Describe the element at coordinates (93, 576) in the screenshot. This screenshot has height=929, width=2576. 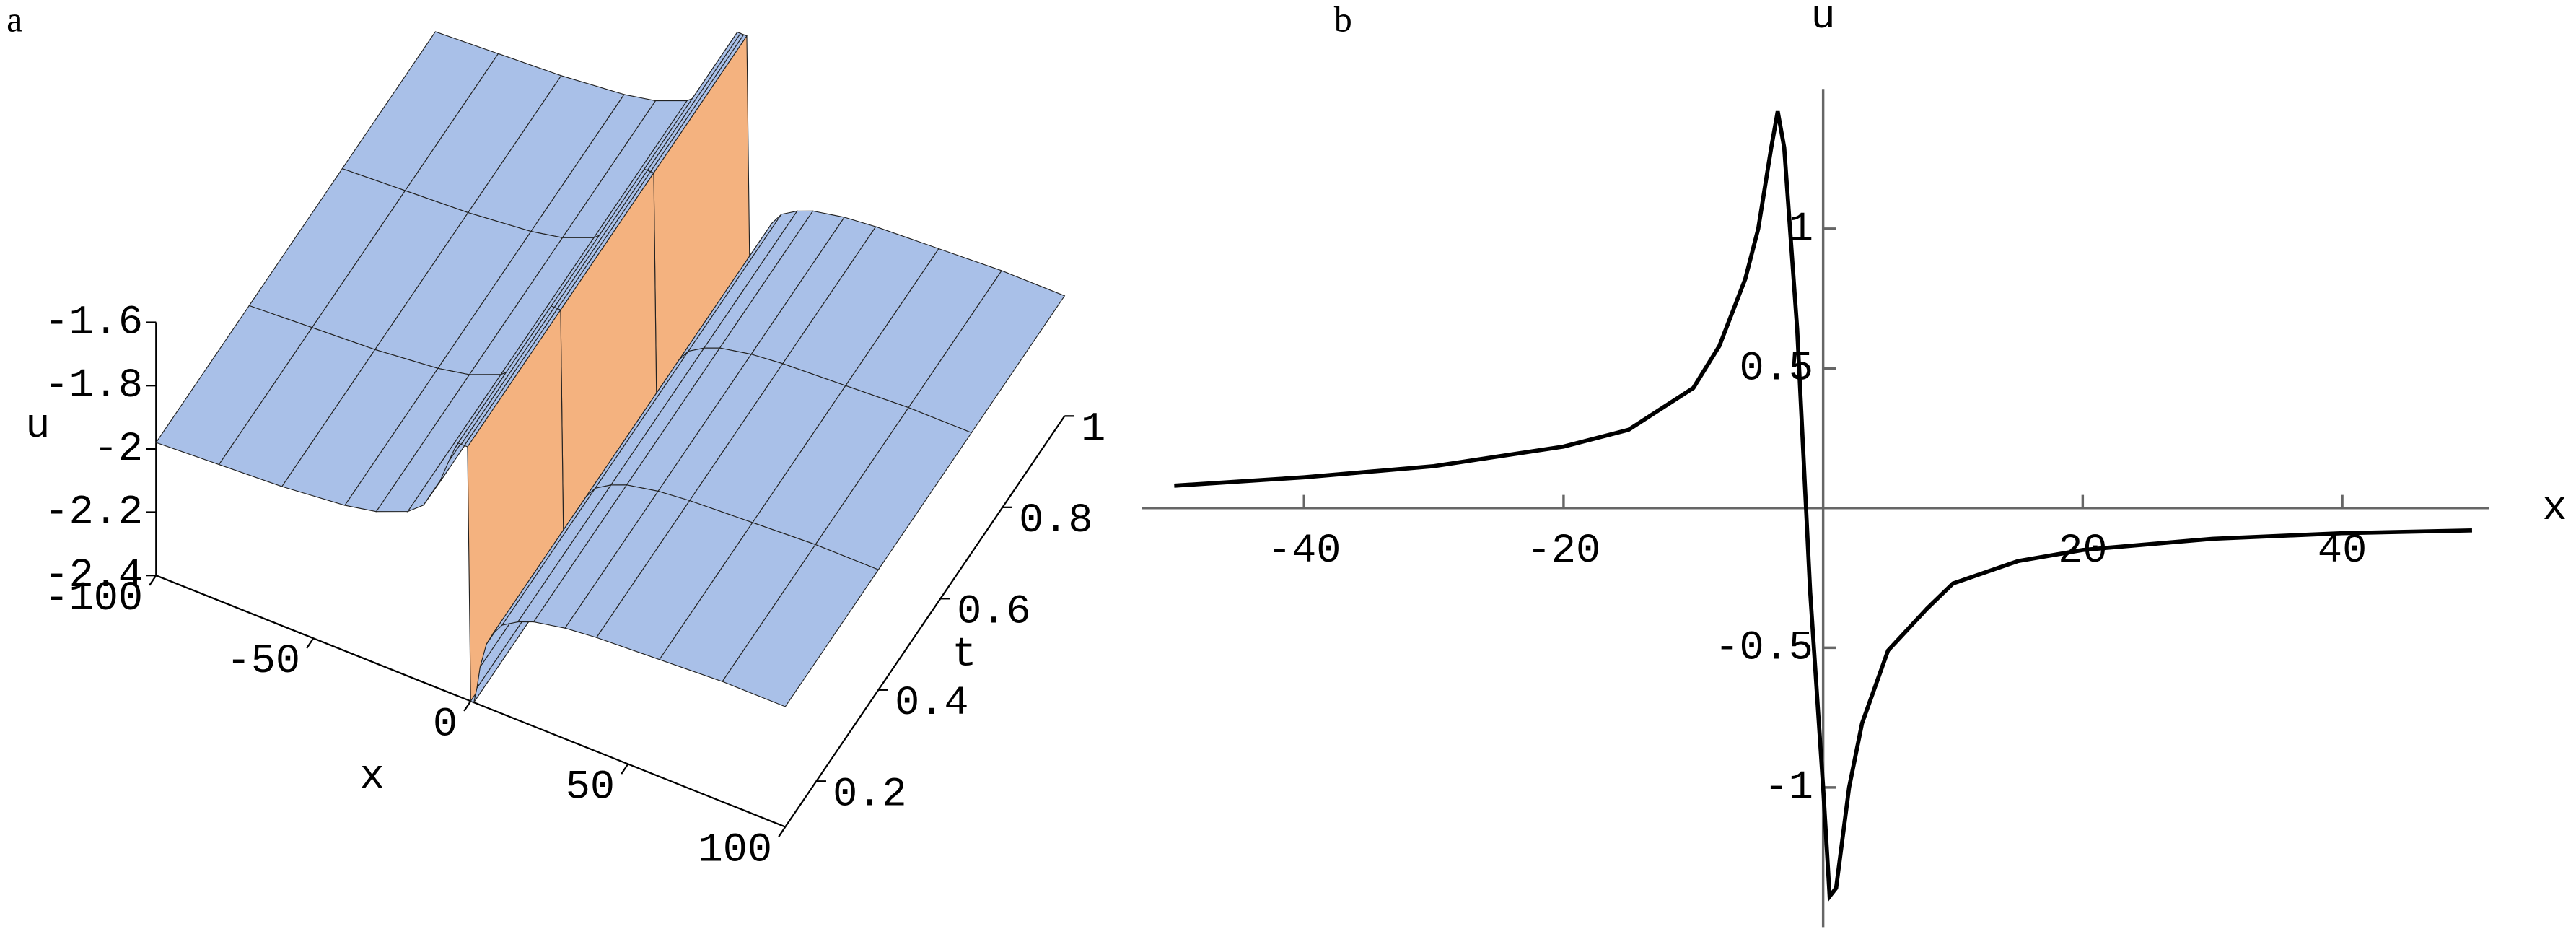
I see `u-tick-label: -2.4` at that location.